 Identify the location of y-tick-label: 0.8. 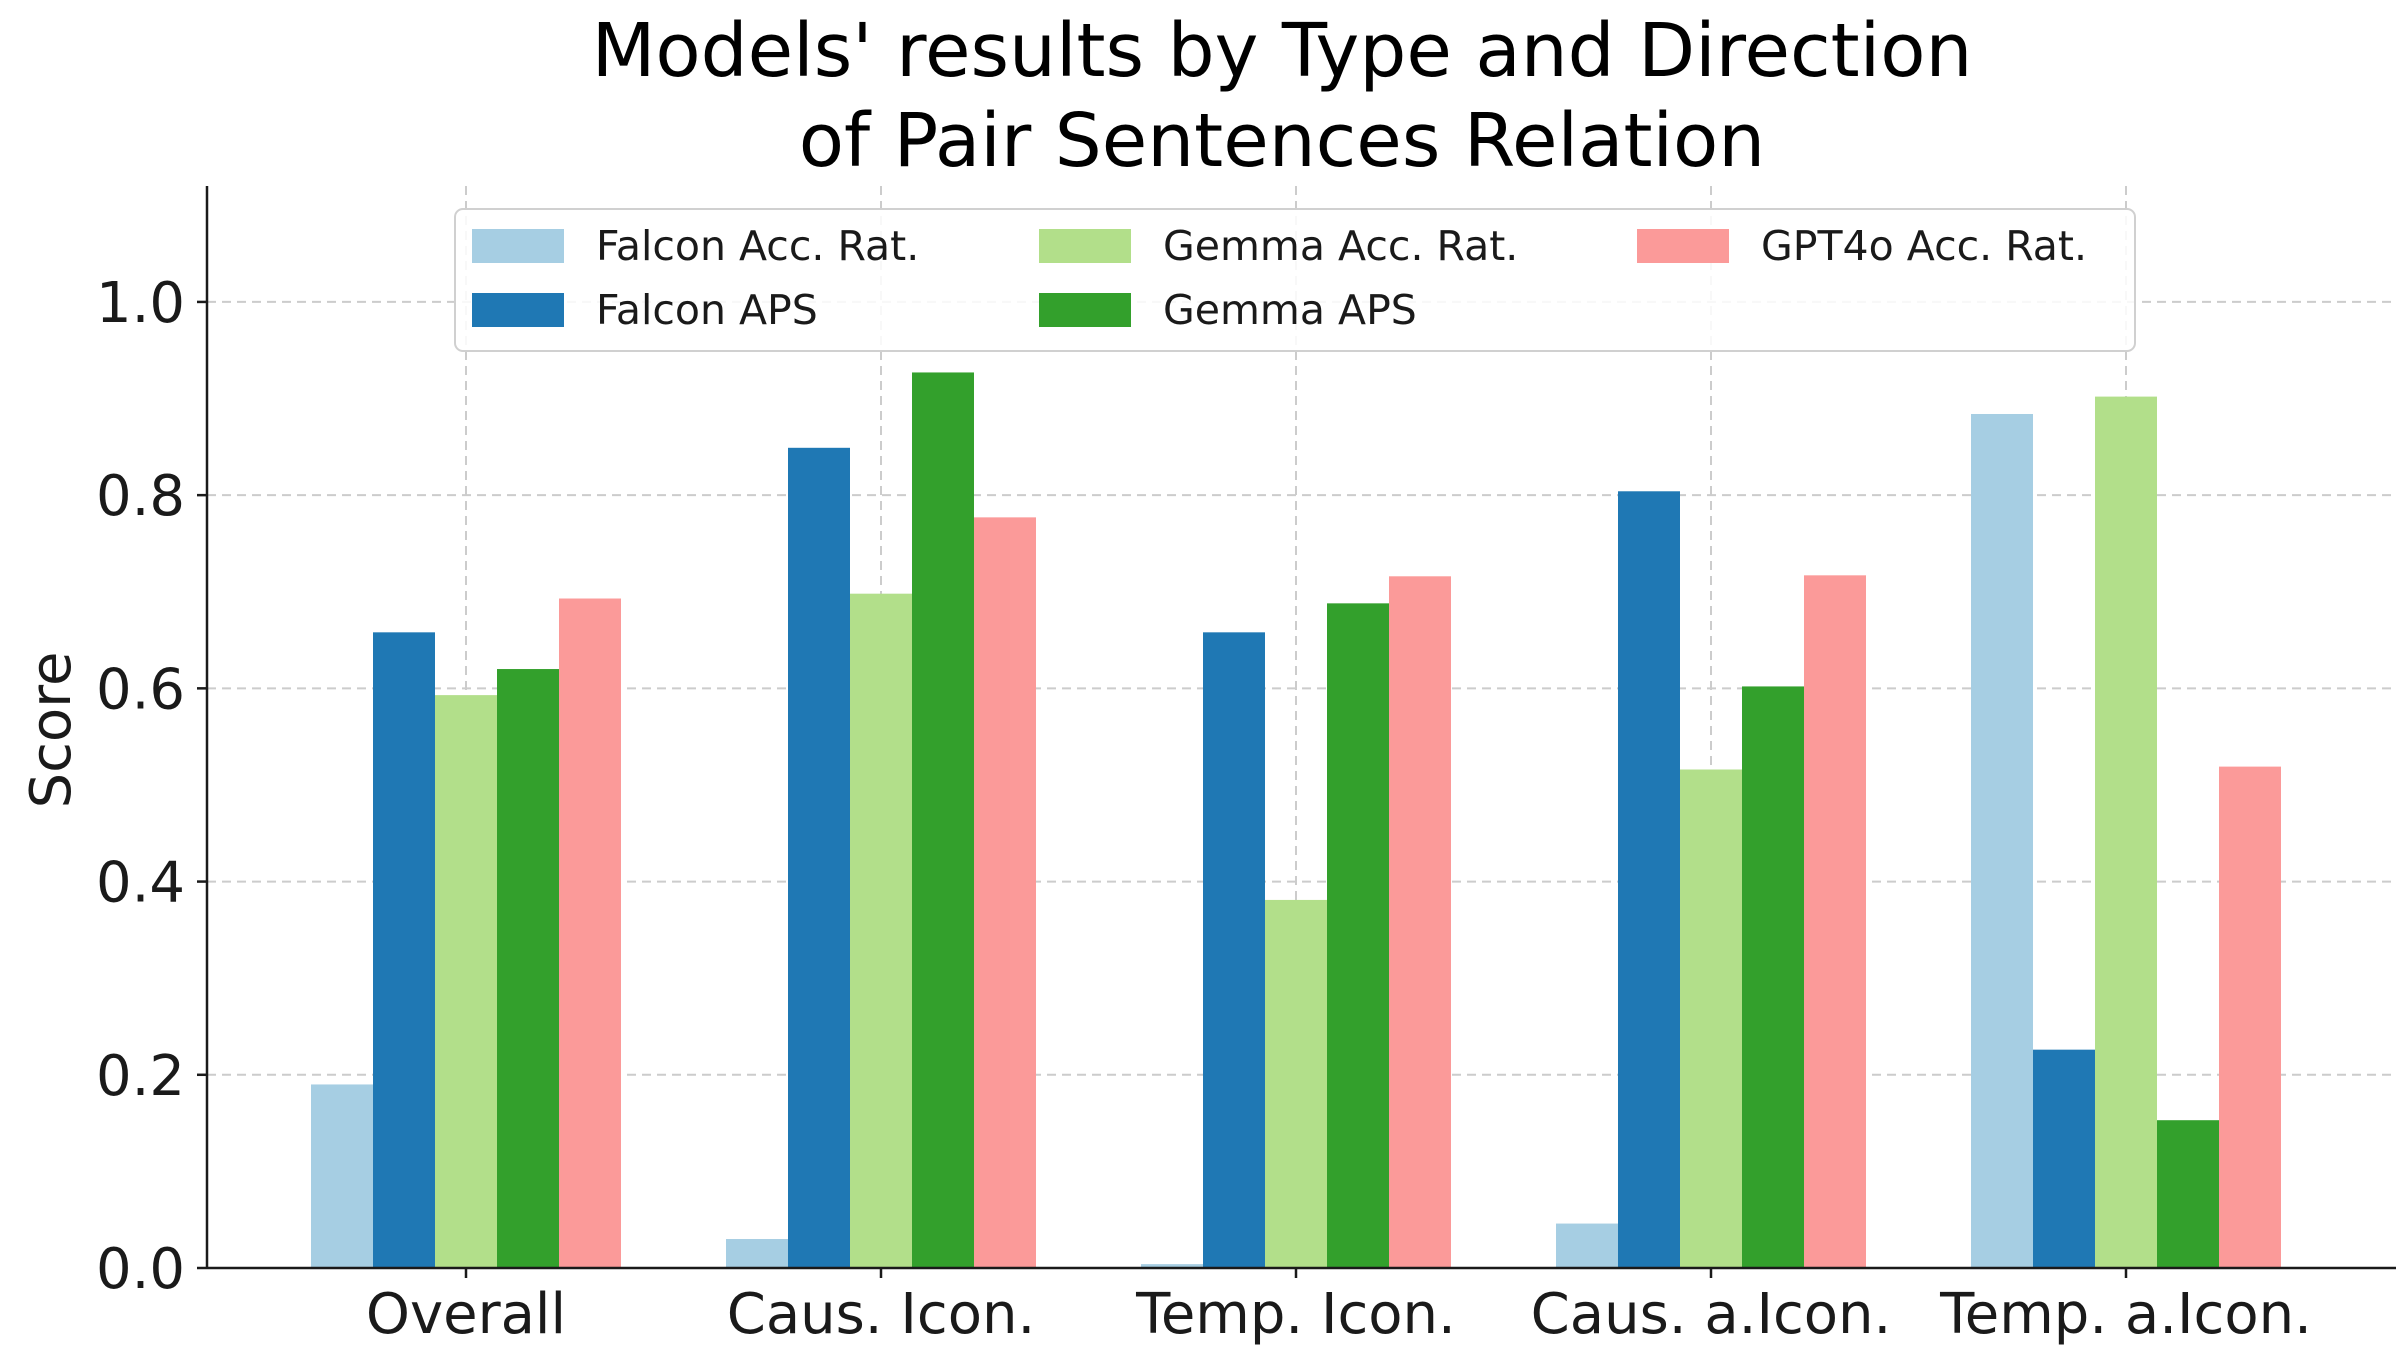
(140, 496).